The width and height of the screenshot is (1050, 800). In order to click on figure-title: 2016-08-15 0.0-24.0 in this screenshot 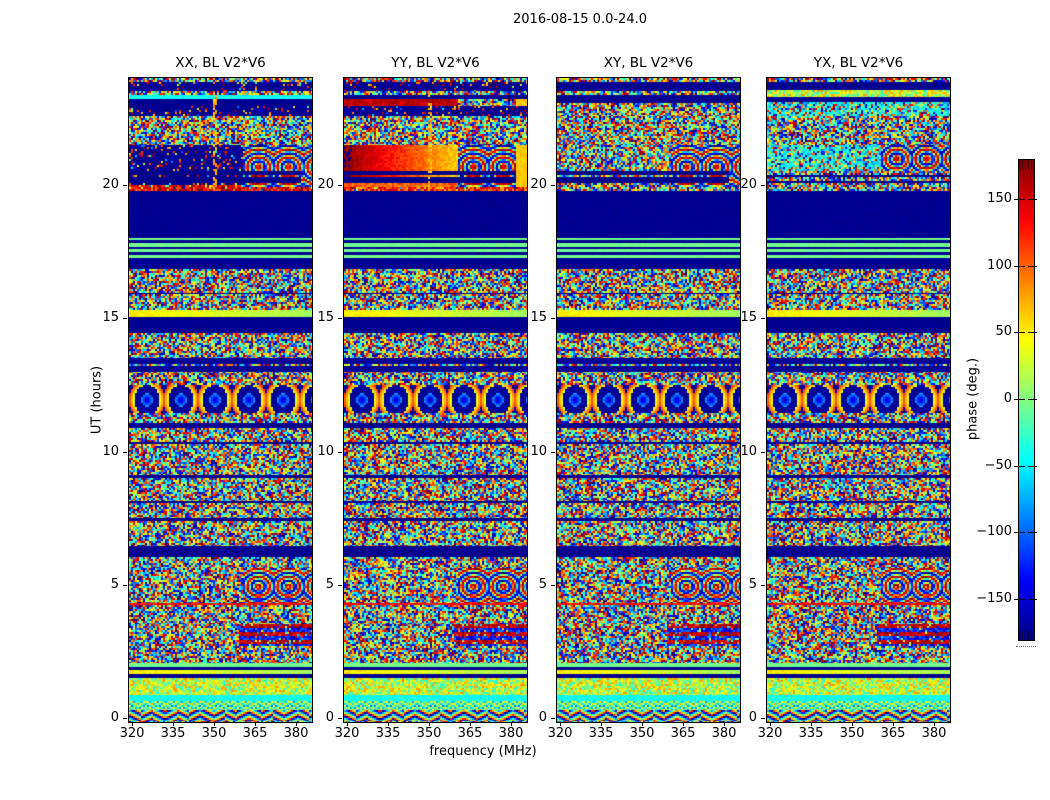, I will do `click(580, 19)`.